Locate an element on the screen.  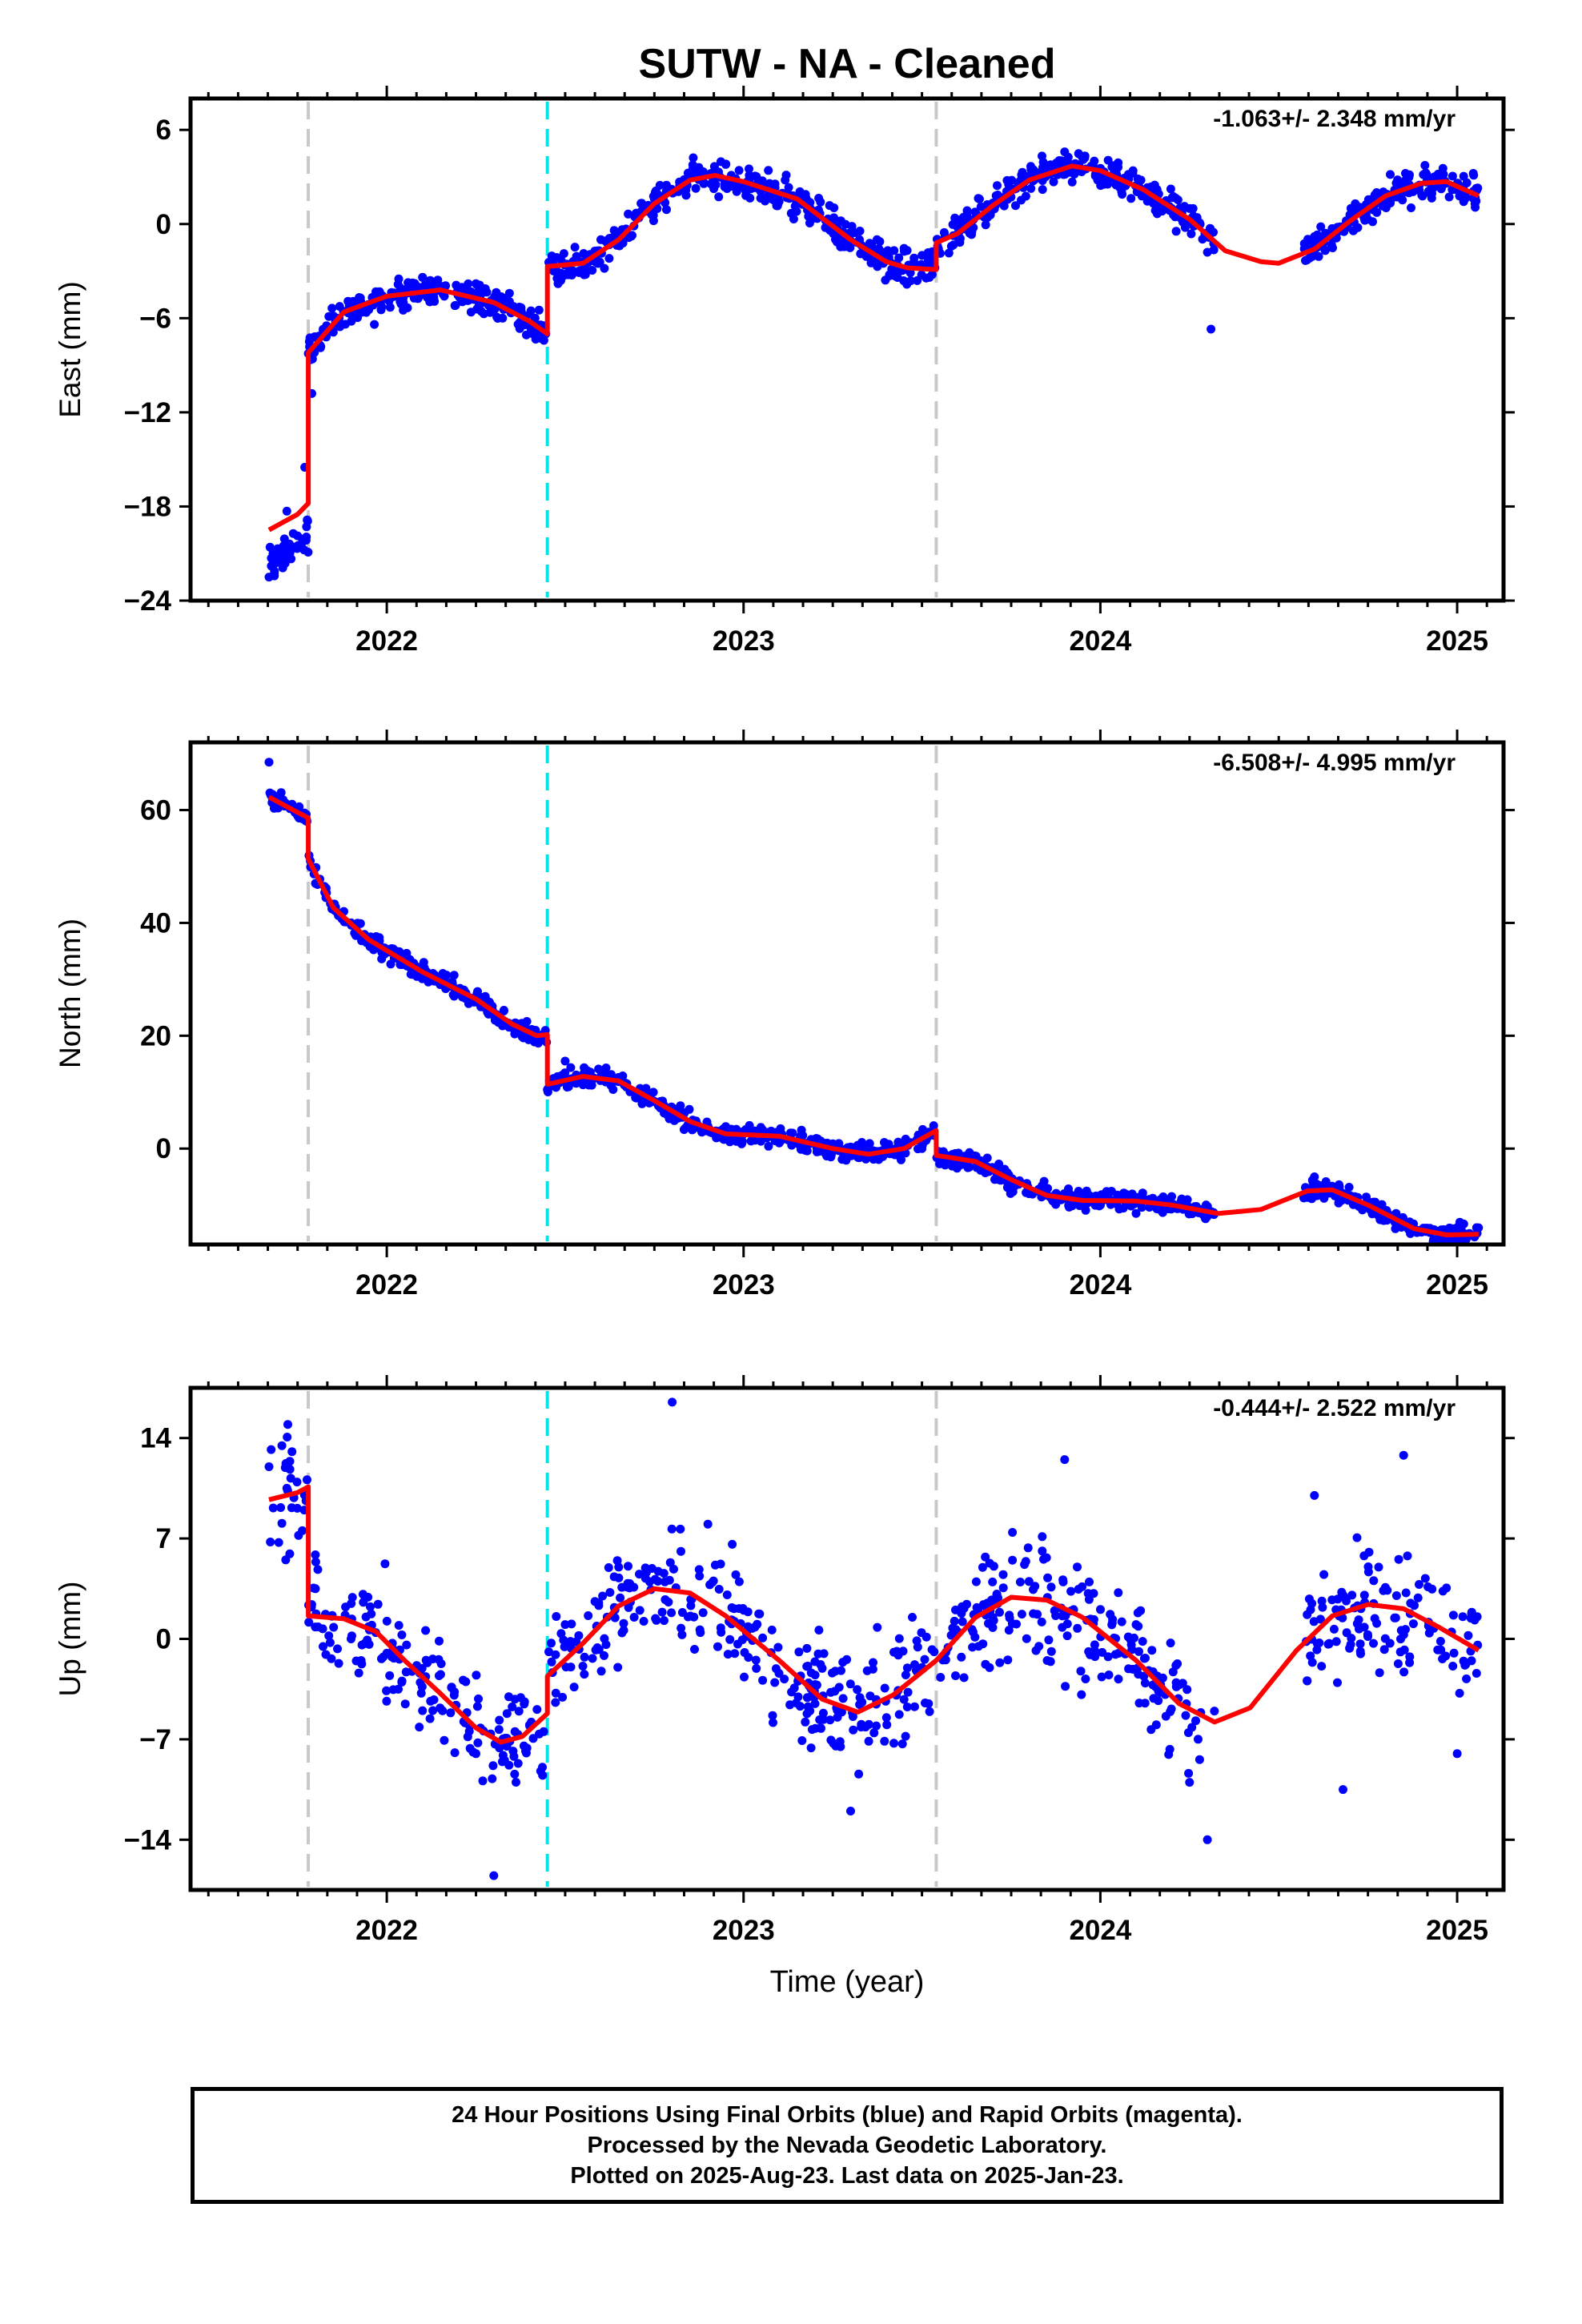
up-y-tick-label: −14 is located at coordinates (148, 1840).